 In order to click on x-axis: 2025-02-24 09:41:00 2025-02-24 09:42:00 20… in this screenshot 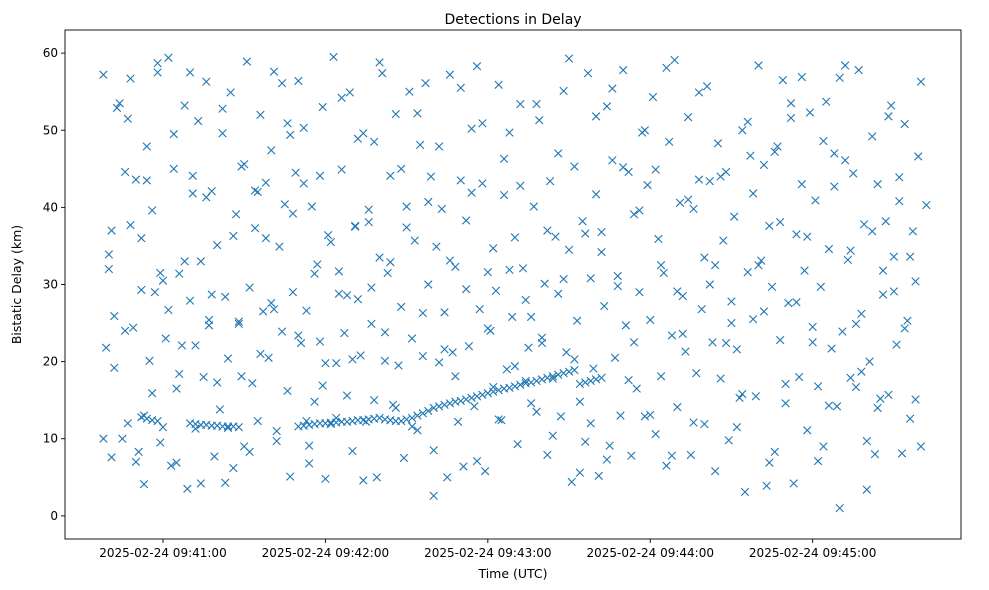, I will do `click(487, 549)`.